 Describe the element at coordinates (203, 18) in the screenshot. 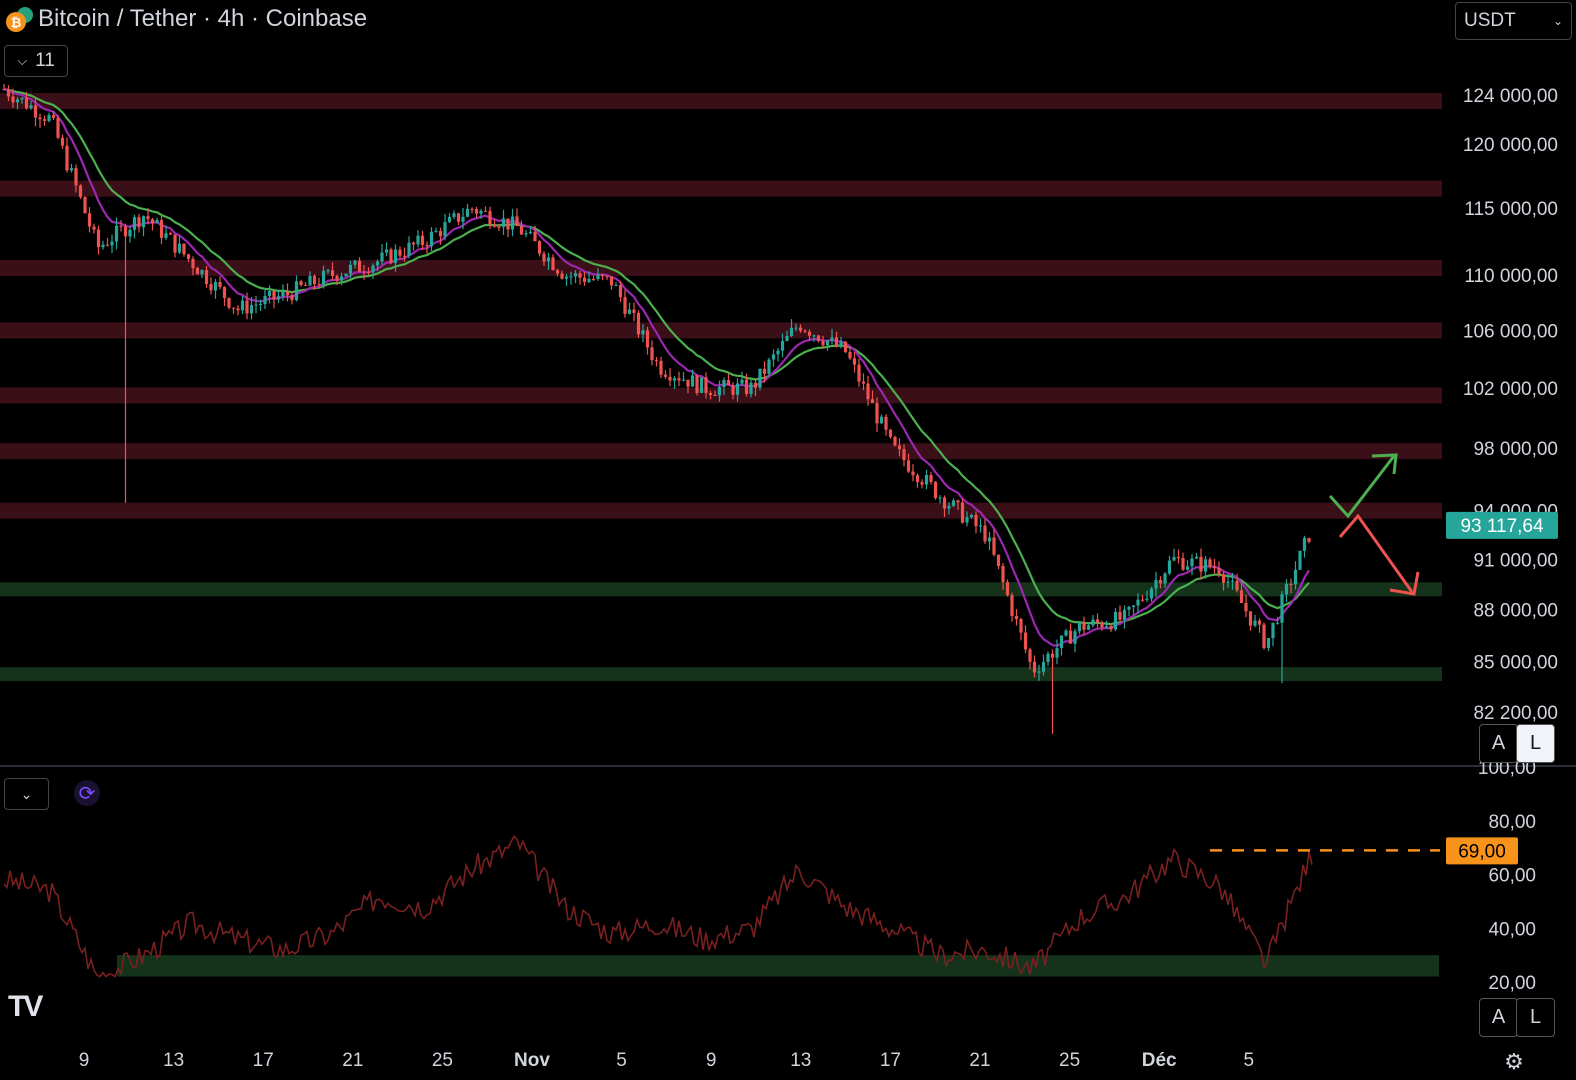

I see `symbol-title-text: Bitcoin / Tether · 4h · Coinbase` at that location.